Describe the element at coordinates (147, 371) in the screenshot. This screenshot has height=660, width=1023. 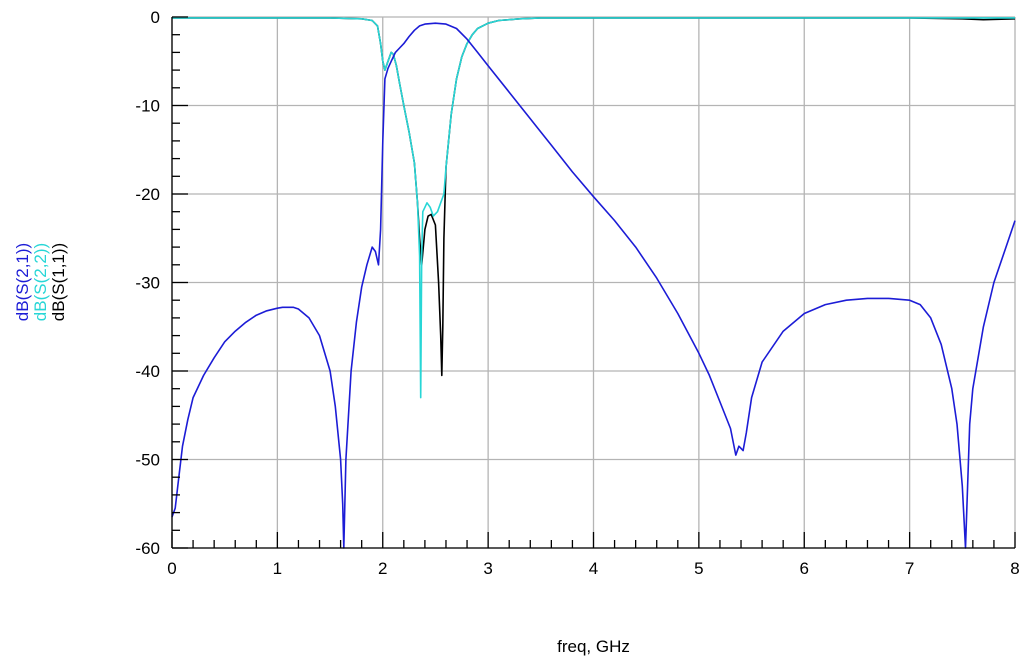
I see `y-tick-label: -40` at that location.